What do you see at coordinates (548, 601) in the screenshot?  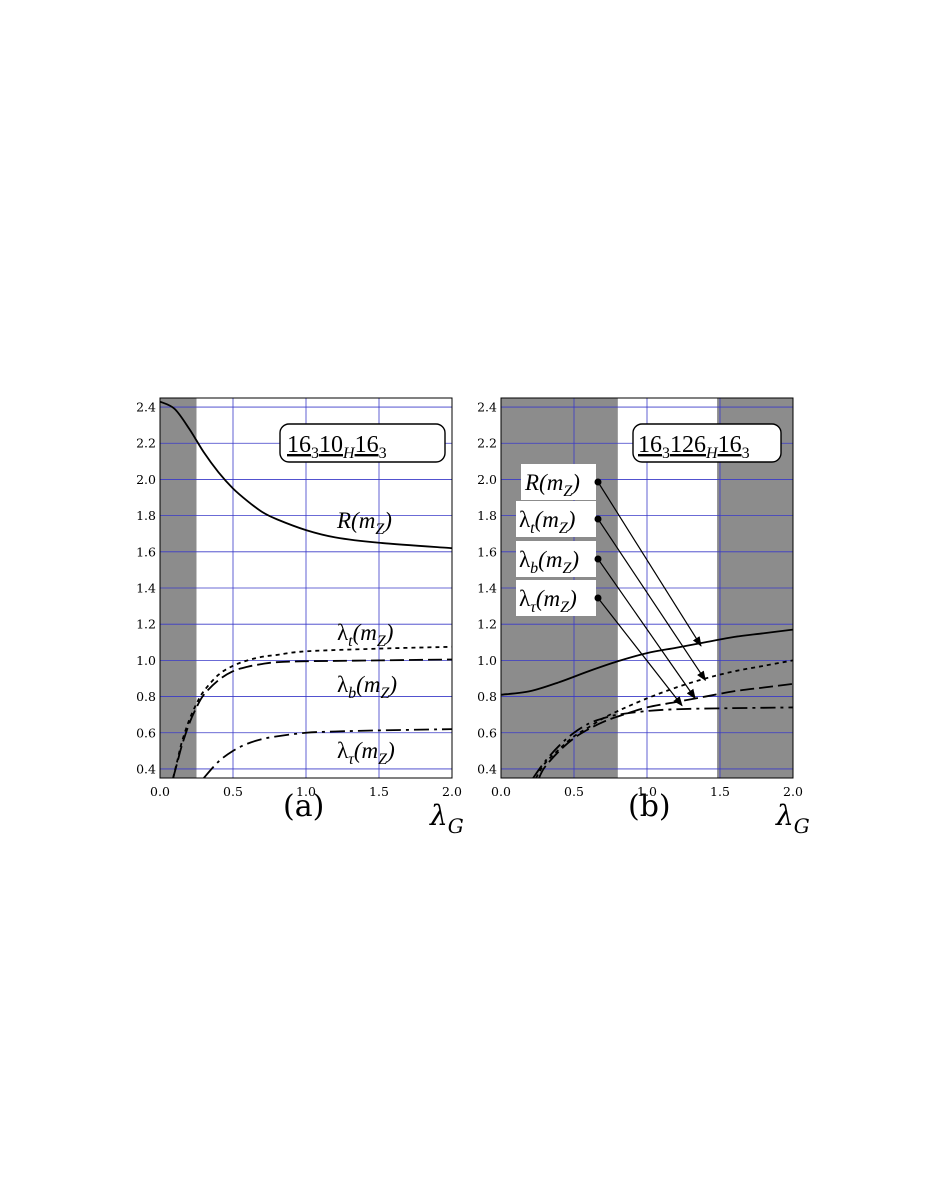 I see `annotation-label-ltau: λτ(mZ)` at bounding box center [548, 601].